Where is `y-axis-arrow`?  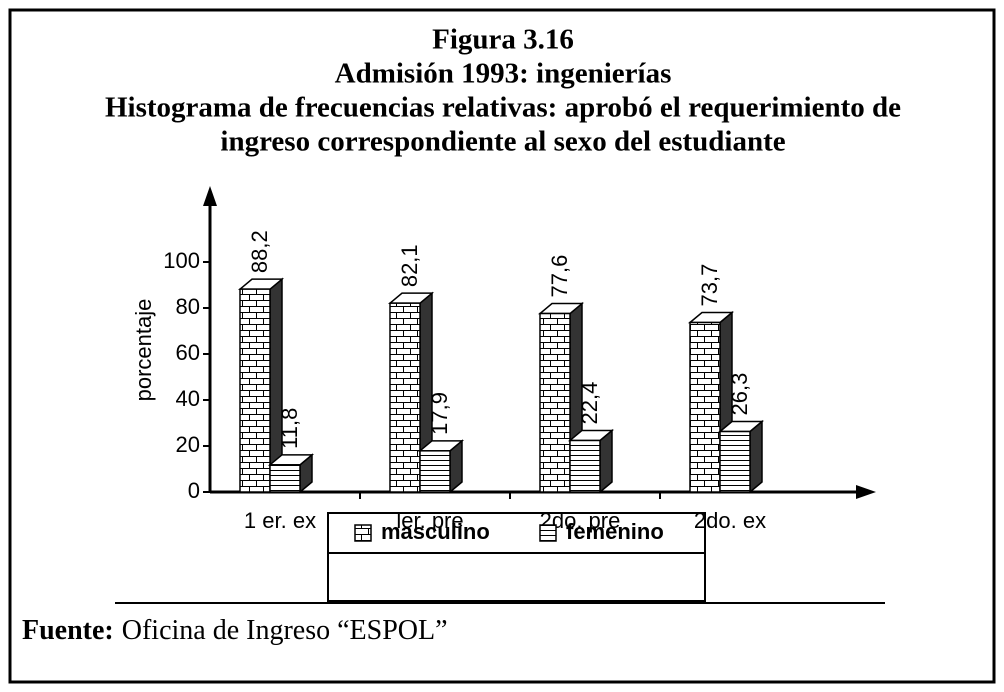 y-axis-arrow is located at coordinates (210, 196).